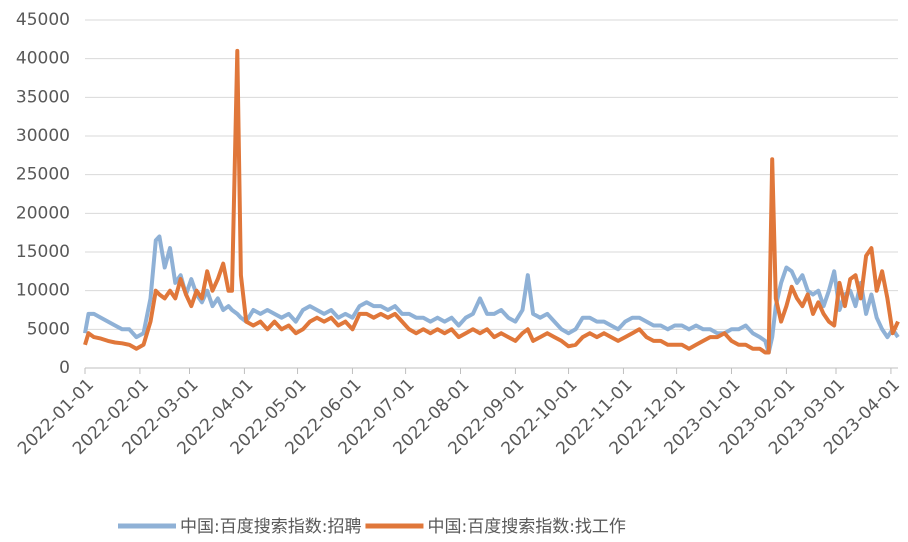 This screenshot has height=542, width=908. Describe the element at coordinates (270, 527) in the screenshot. I see `legend-label: 中国:百度搜索指数:招聘` at that location.